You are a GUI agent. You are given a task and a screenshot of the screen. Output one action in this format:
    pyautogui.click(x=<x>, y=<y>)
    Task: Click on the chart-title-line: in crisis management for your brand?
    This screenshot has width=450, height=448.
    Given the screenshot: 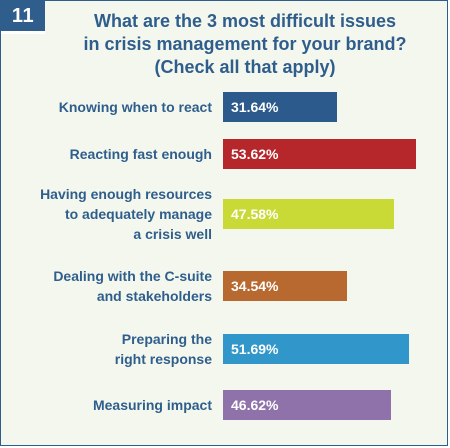 What is the action you would take?
    pyautogui.click(x=245, y=44)
    